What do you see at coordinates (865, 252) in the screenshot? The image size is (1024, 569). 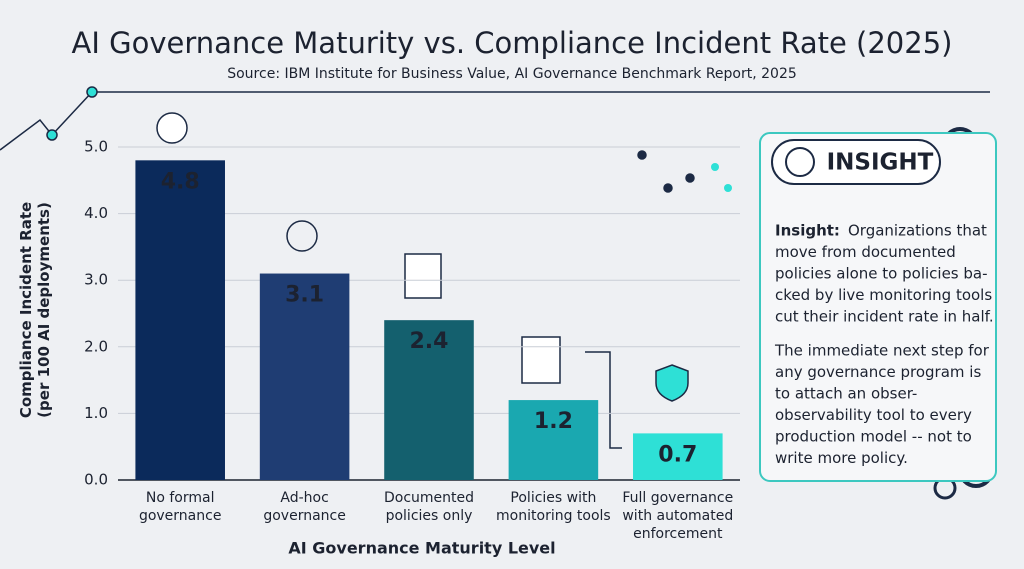 I see `insight-line: move from documented` at bounding box center [865, 252].